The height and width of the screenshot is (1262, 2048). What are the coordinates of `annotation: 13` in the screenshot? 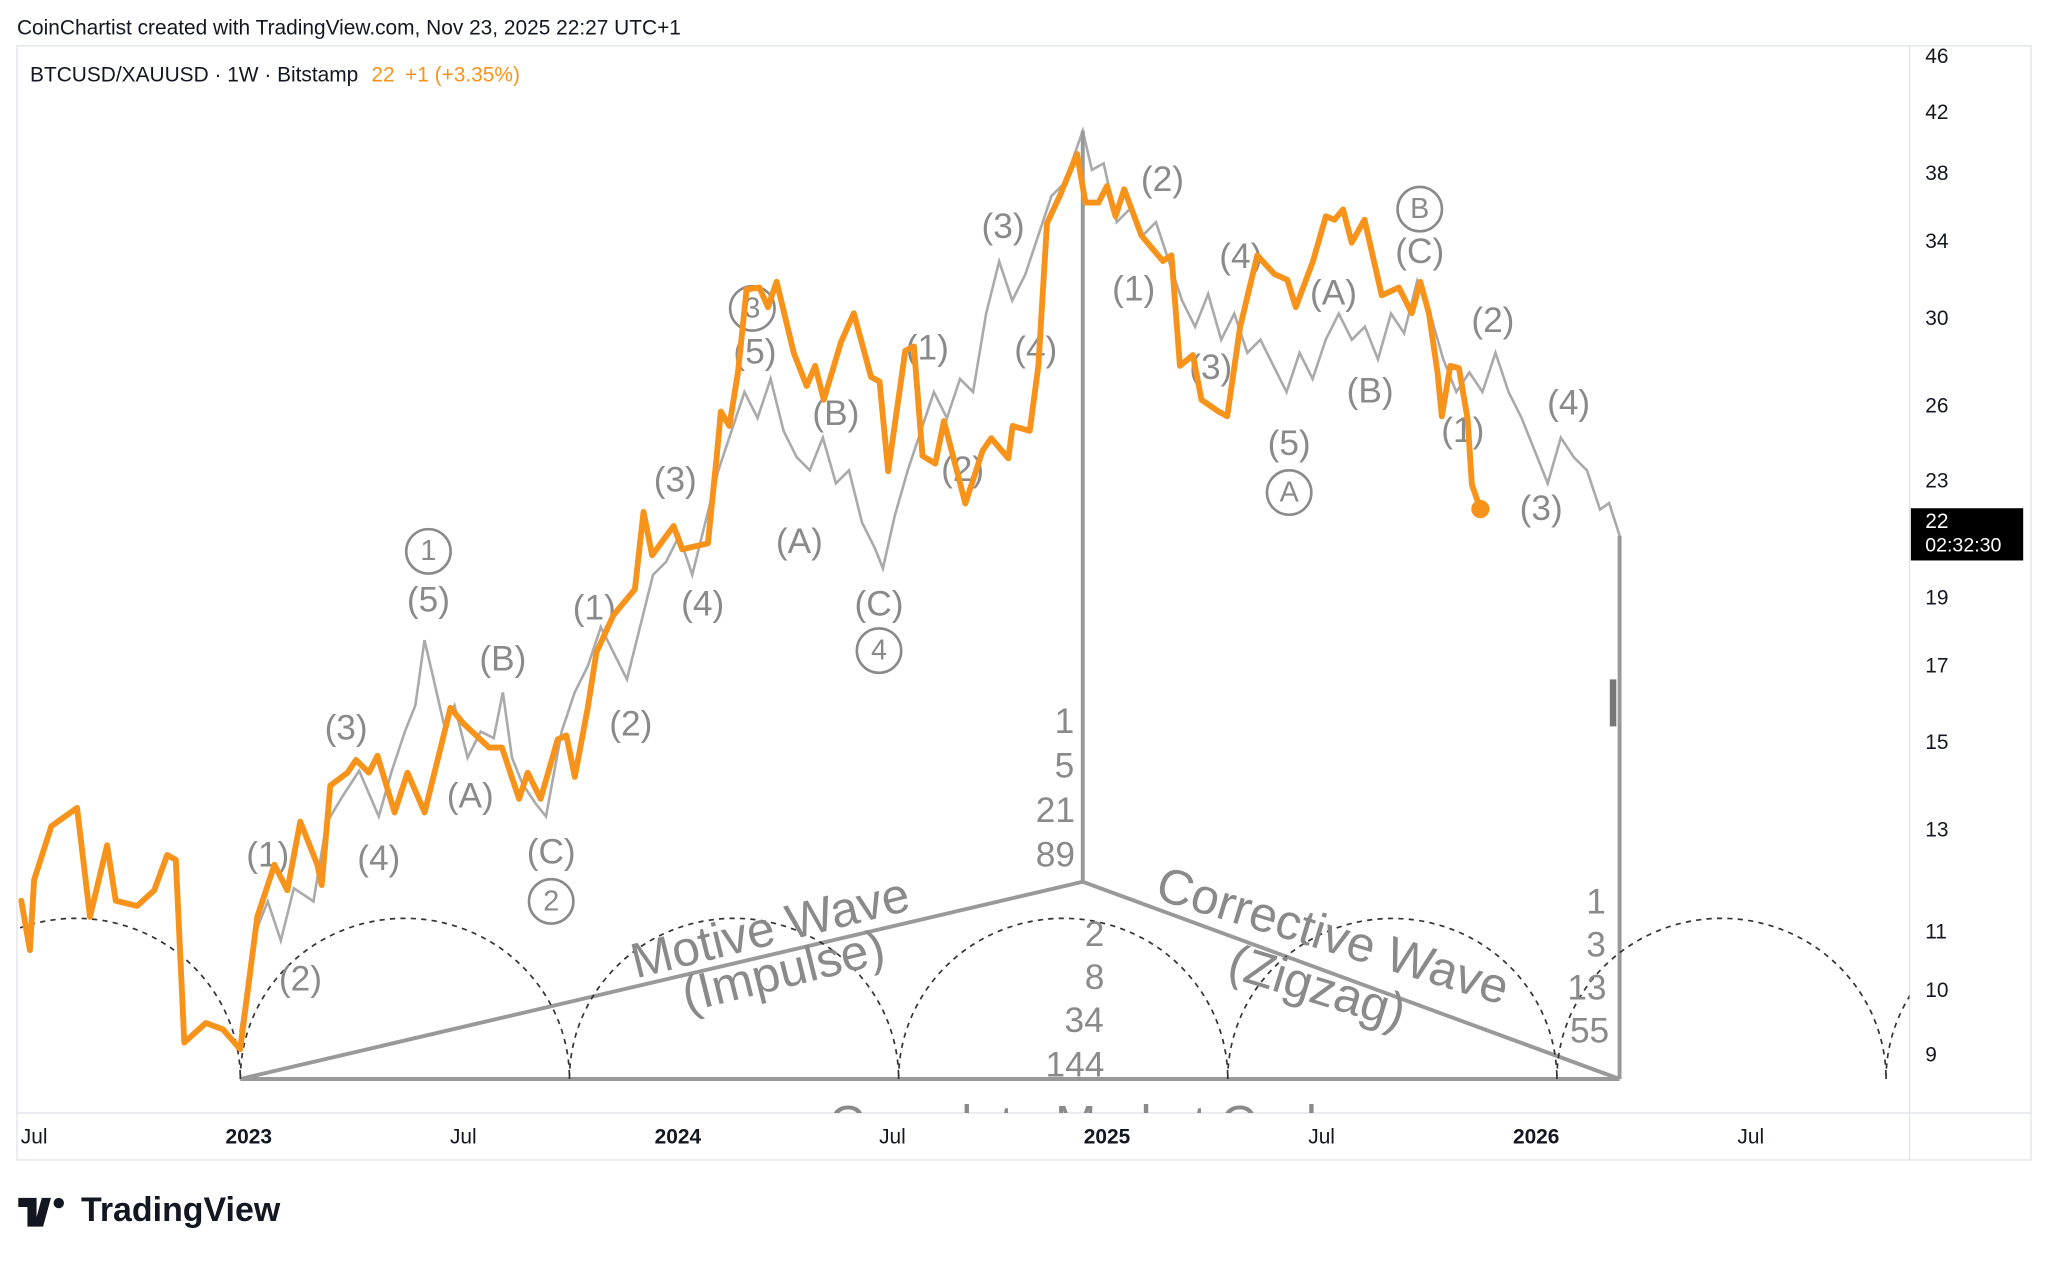 It's located at (1586, 987).